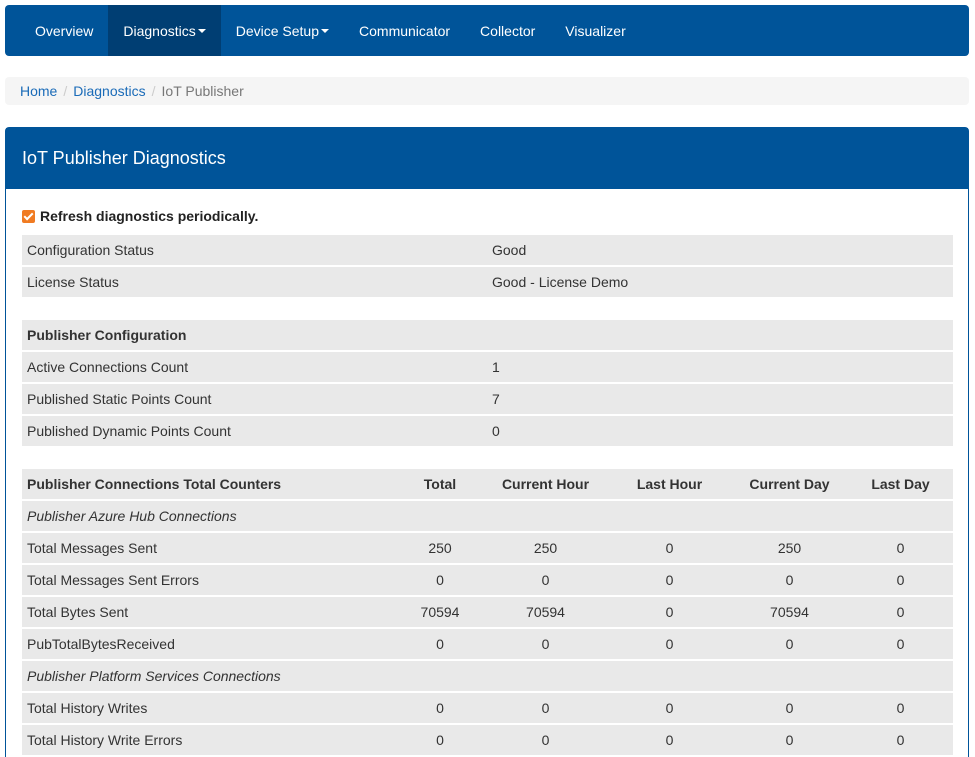 This screenshot has width=975, height=757. I want to click on column-header: Current Hour, so click(545, 484).